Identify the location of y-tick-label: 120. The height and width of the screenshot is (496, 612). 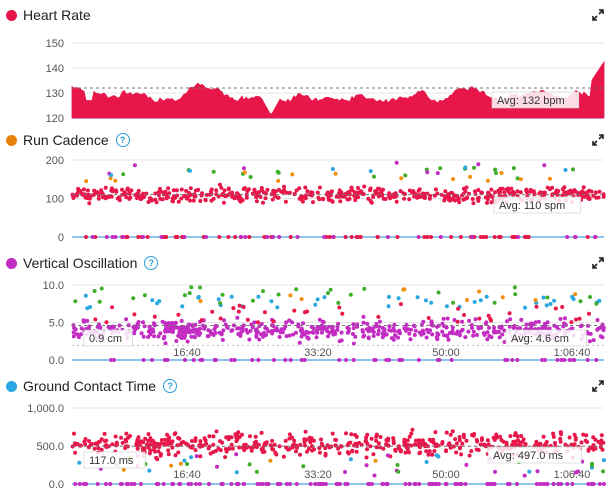
(55, 118).